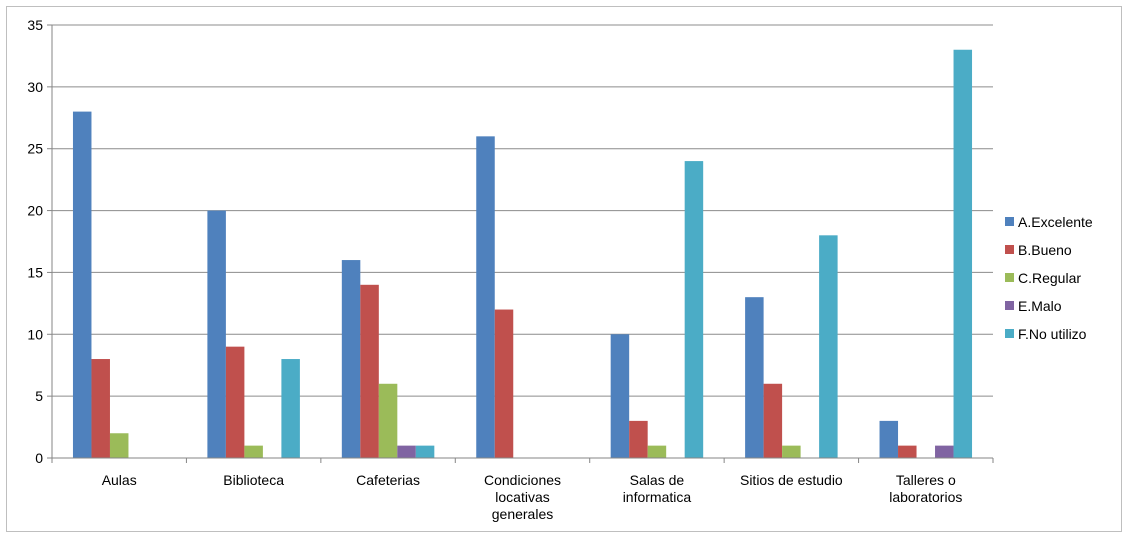 The width and height of the screenshot is (1129, 538). What do you see at coordinates (39, 458) in the screenshot?
I see `y-tick-label: 0` at bounding box center [39, 458].